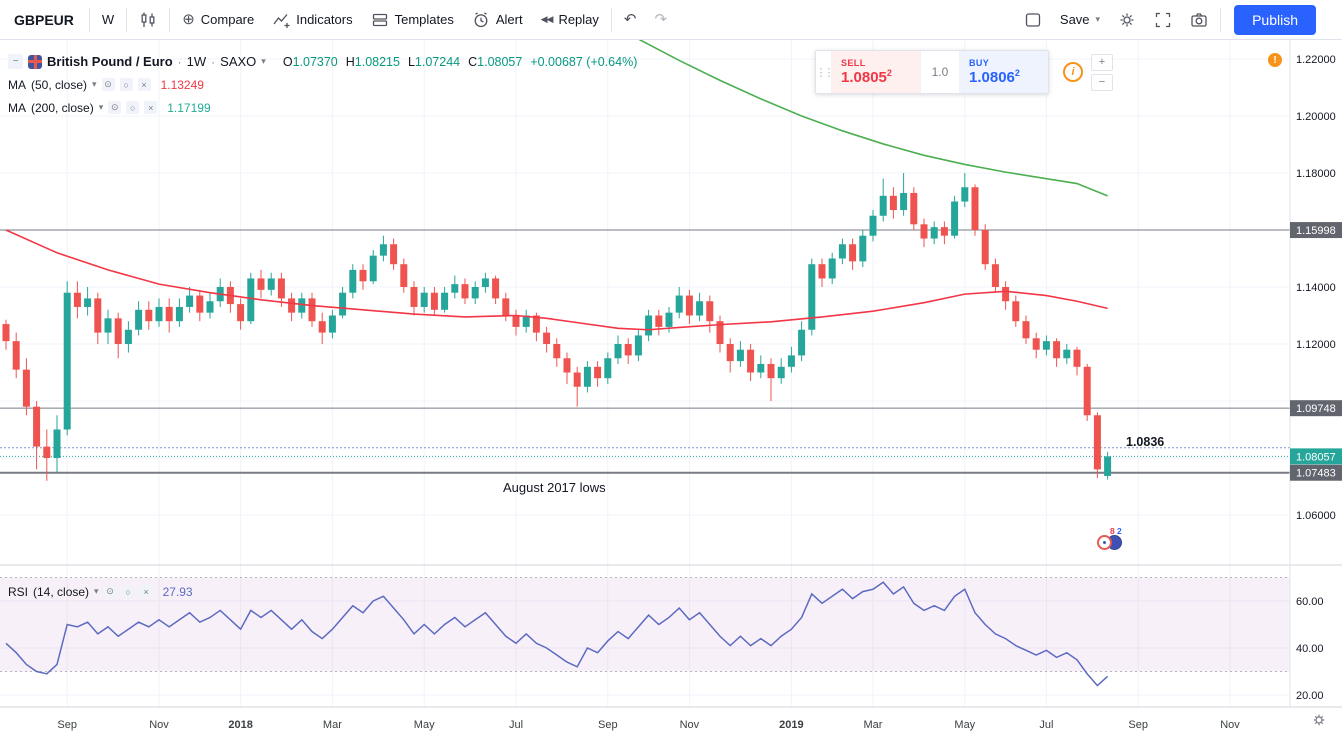  What do you see at coordinates (791, 725) in the screenshot?
I see `time-axis-label: 2019` at bounding box center [791, 725].